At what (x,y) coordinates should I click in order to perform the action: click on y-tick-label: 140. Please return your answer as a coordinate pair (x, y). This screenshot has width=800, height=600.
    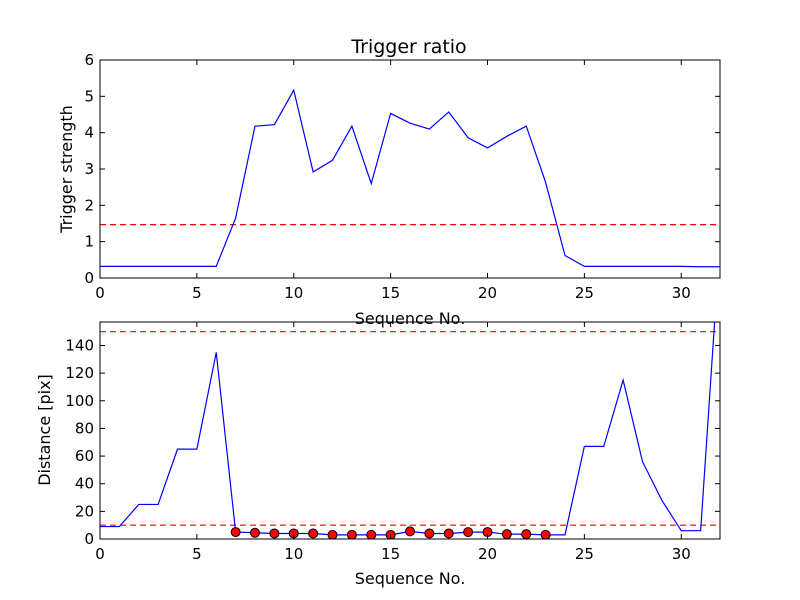
    Looking at the image, I should click on (79, 345).